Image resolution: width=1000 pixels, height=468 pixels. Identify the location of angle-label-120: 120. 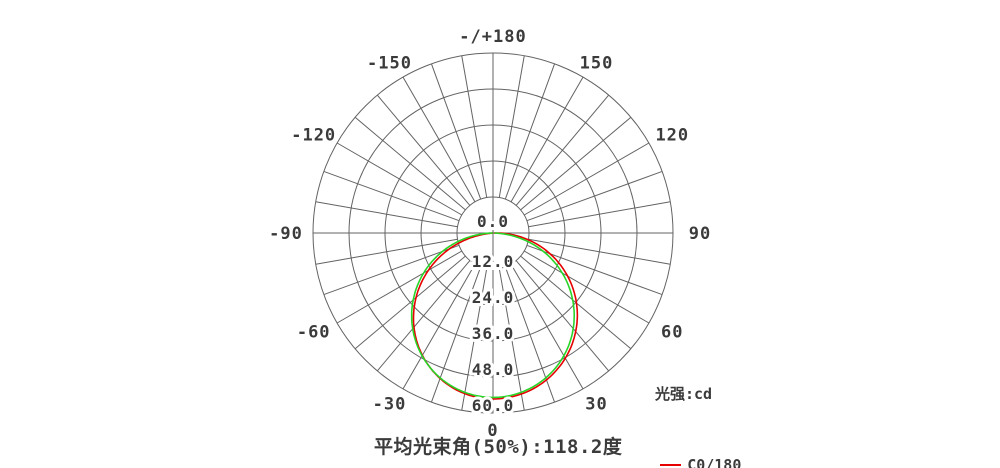
(672, 136).